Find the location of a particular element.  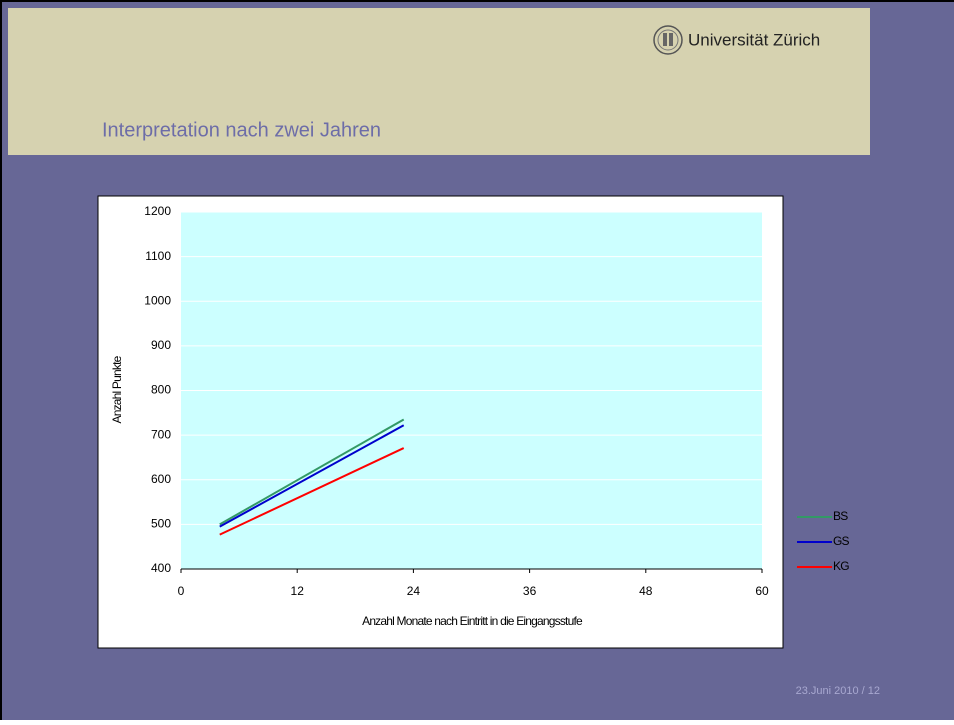

y-tick-label: 700 is located at coordinates (161, 434).